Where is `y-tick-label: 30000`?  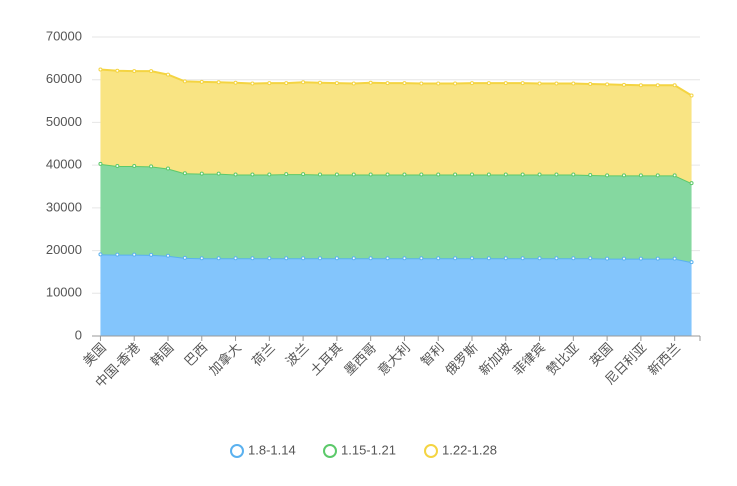
y-tick-label: 30000 is located at coordinates (64, 206).